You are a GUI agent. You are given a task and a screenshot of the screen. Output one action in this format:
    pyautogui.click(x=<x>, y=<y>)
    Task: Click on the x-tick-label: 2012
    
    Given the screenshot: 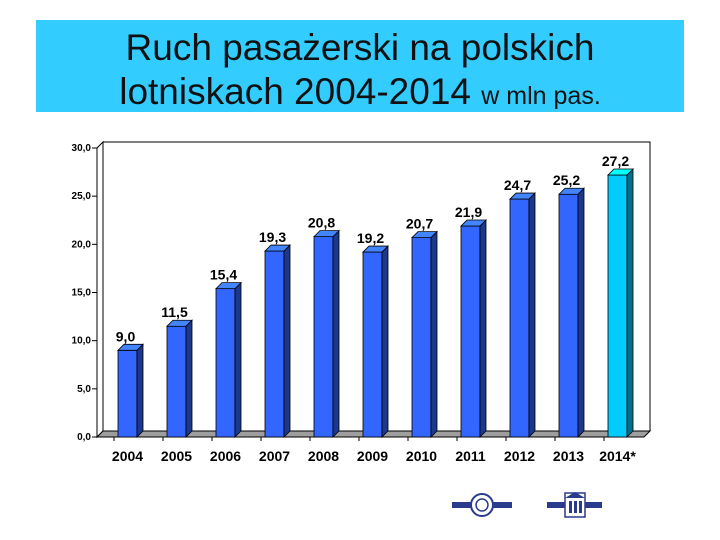 What is the action you would take?
    pyautogui.click(x=519, y=456)
    